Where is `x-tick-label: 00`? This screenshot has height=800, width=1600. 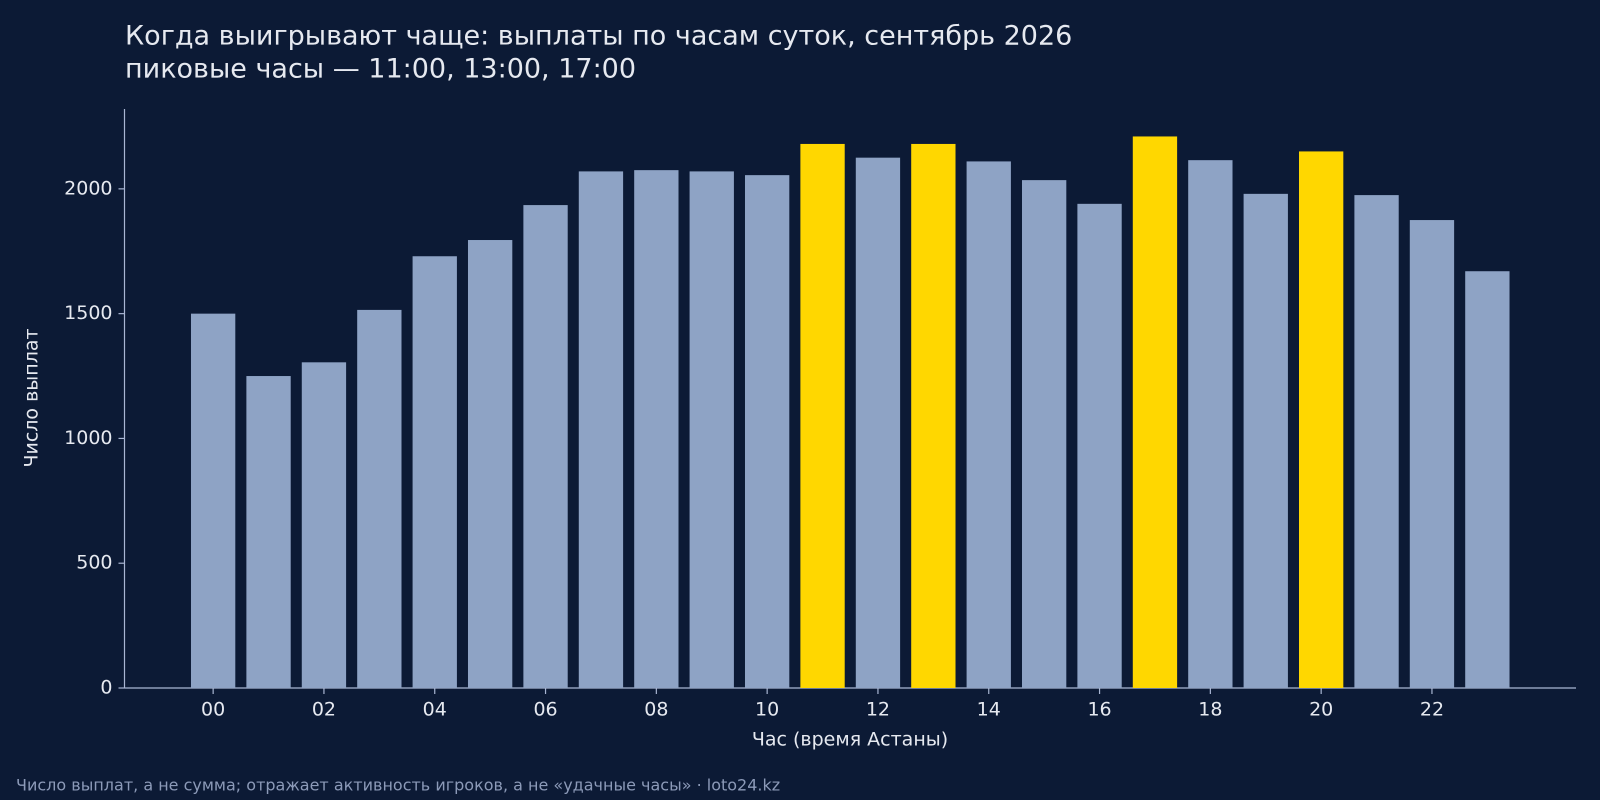
x-tick-label: 00 is located at coordinates (213, 710).